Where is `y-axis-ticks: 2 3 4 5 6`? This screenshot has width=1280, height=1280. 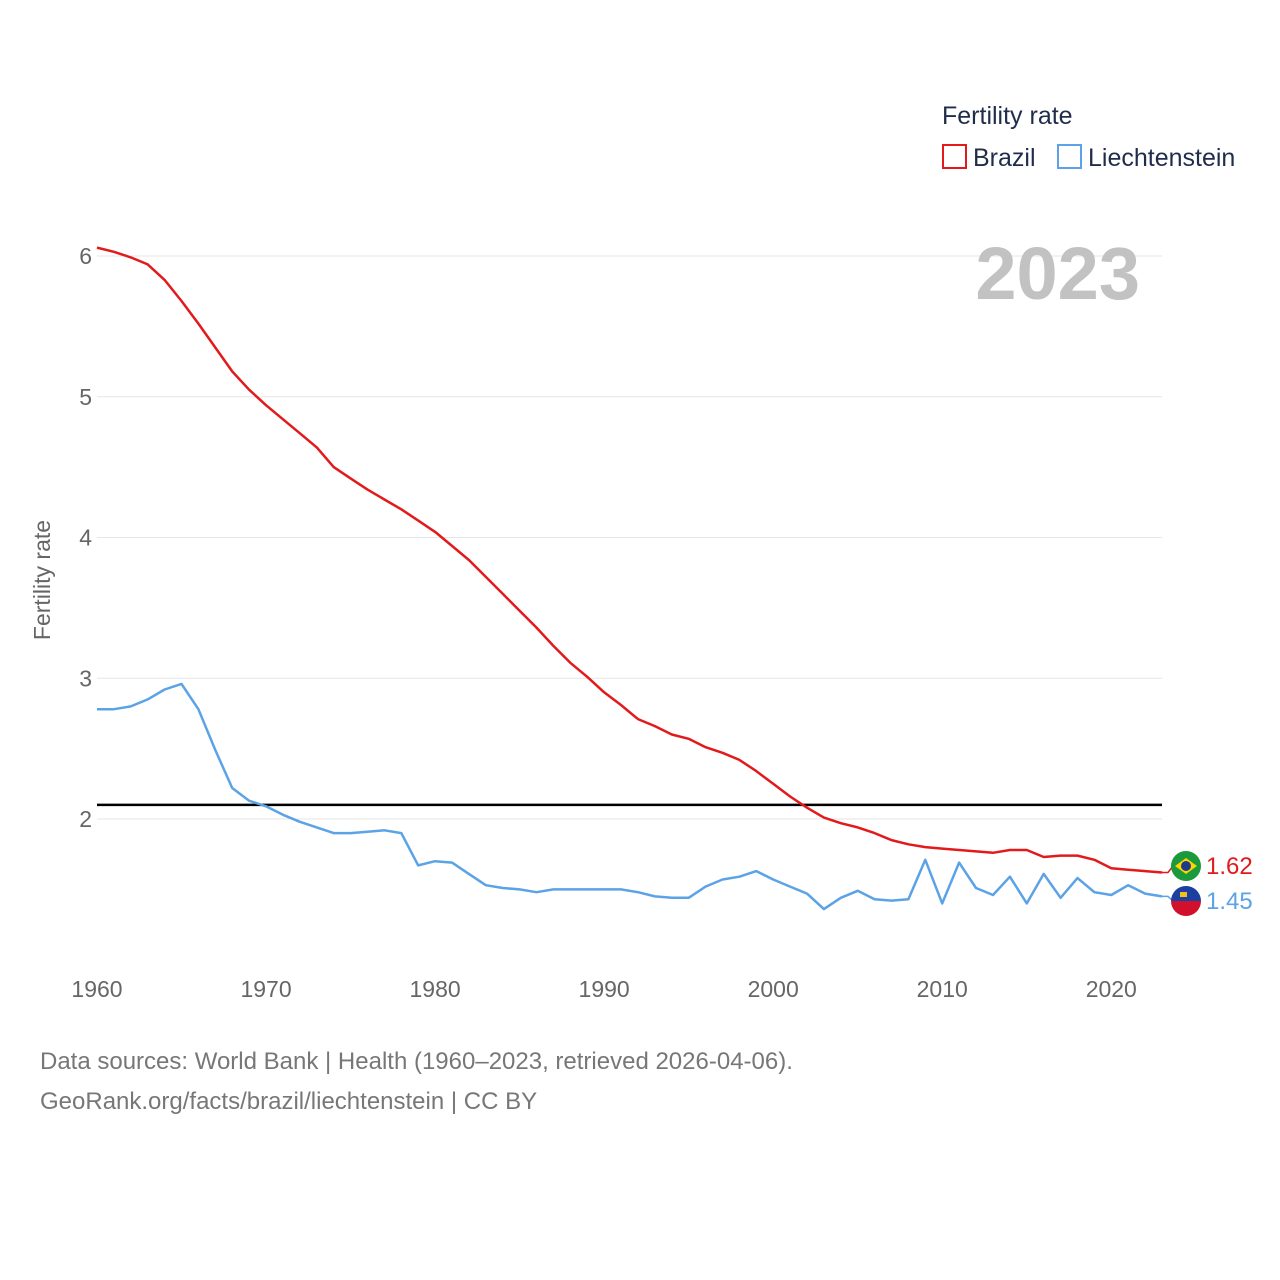
y-axis-ticks: 2 3 4 5 6 is located at coordinates (85, 537).